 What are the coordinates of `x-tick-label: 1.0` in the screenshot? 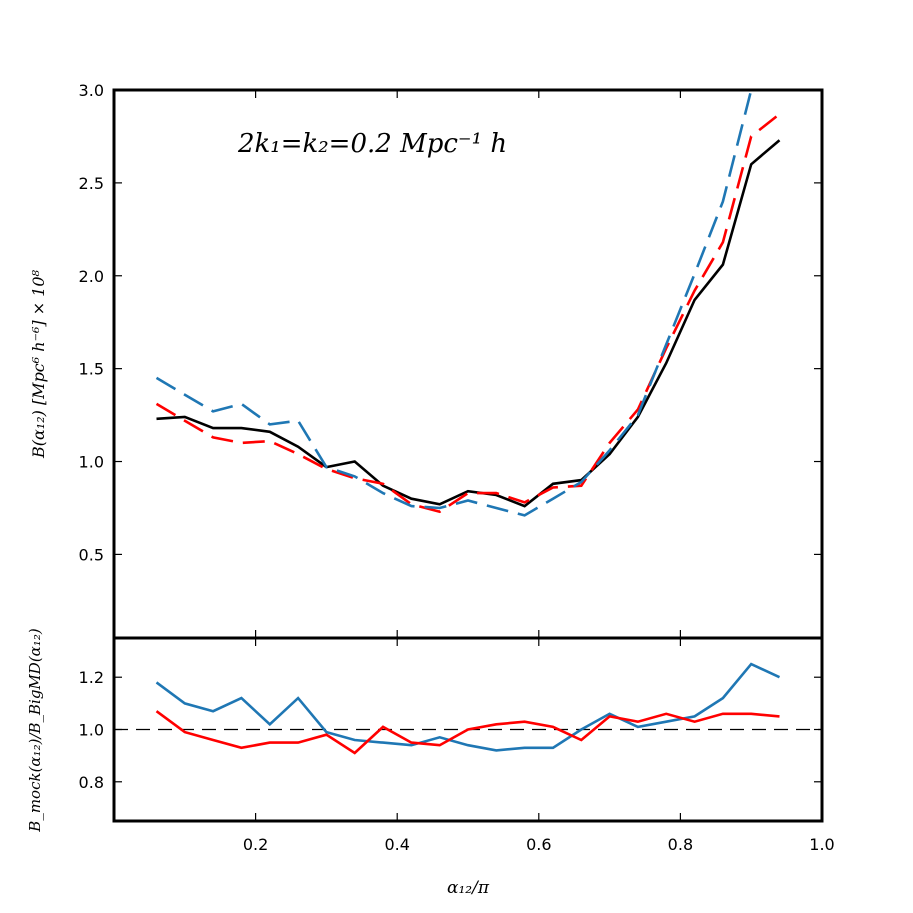 It's located at (821, 844).